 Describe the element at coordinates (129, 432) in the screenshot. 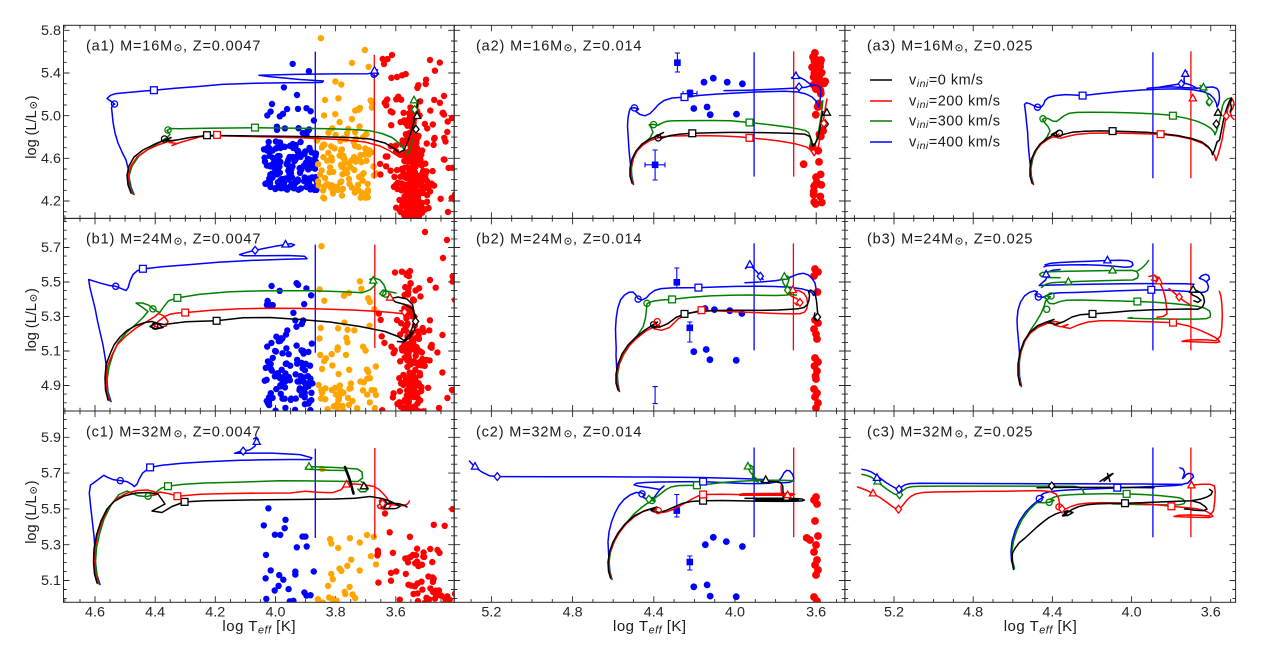

I see `svg-text: (c1) M=32M` at that location.